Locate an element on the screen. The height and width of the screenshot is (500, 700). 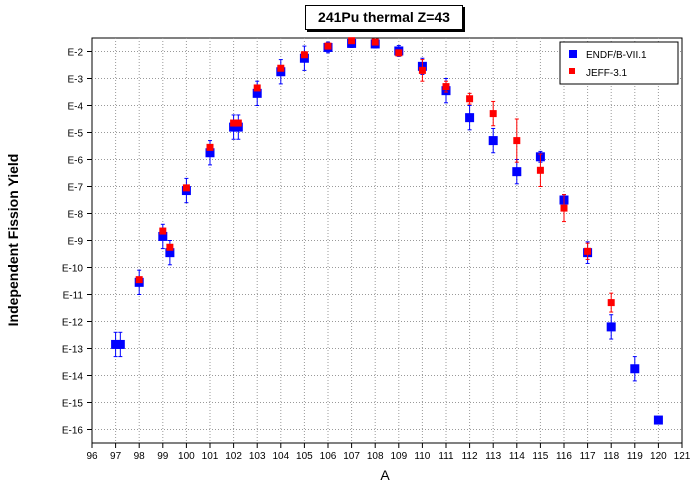
x-axis-label: A is located at coordinates (385, 475).